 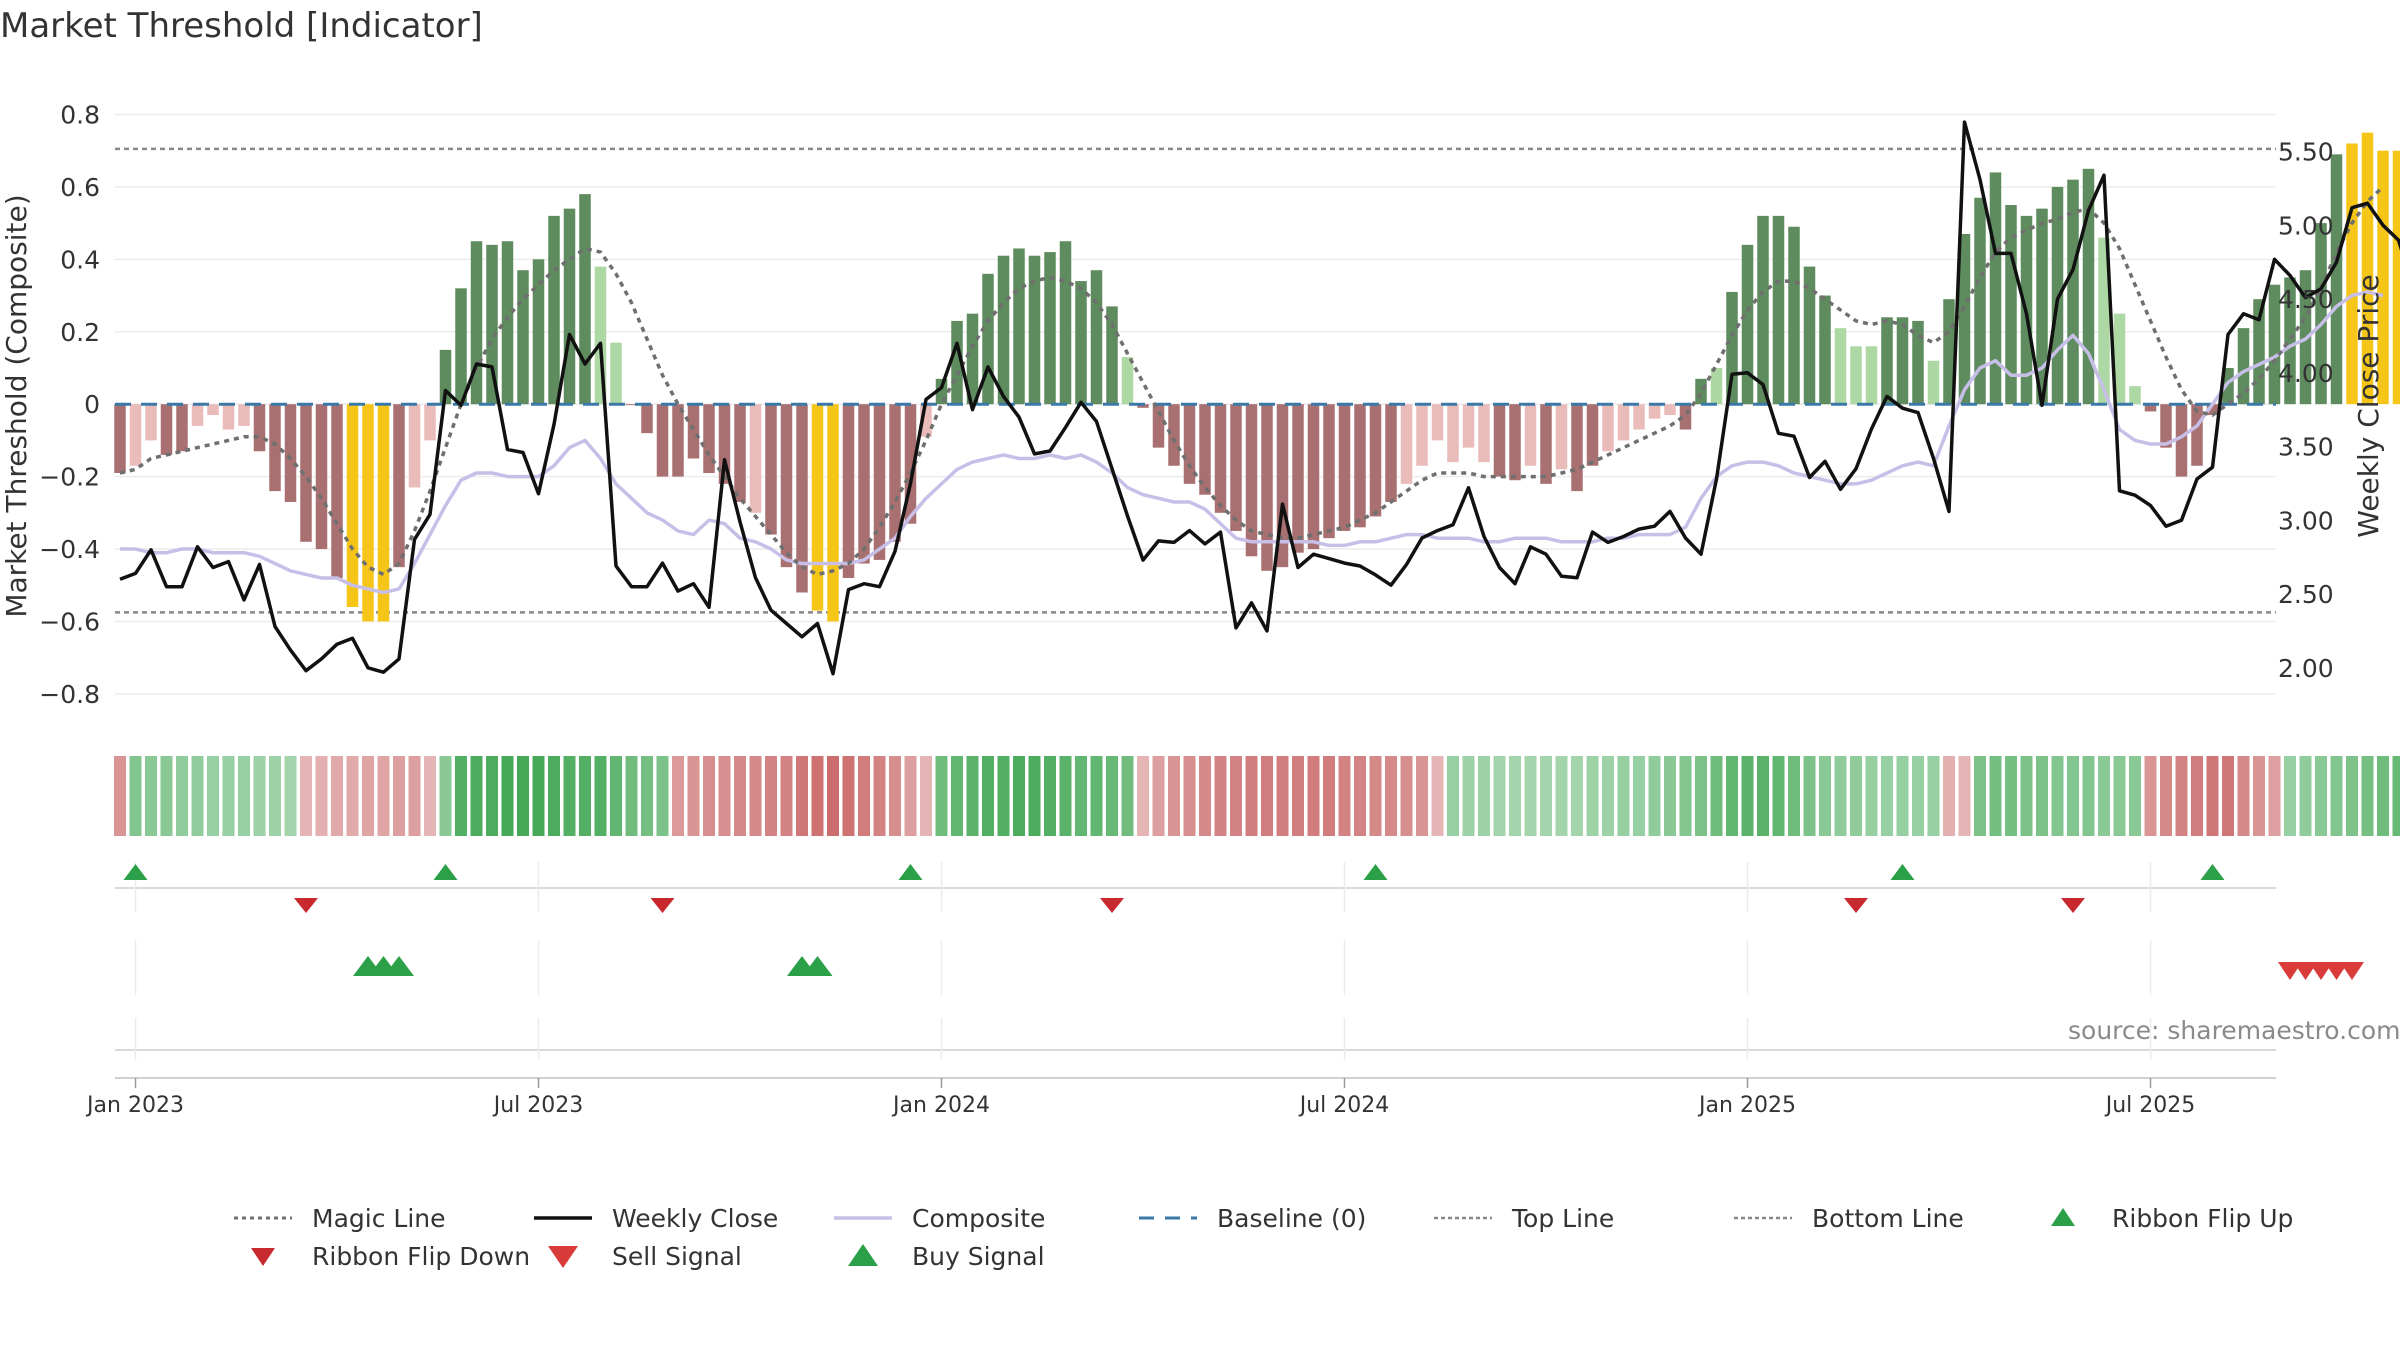 What do you see at coordinates (2161, 1218) in the screenshot?
I see `legend-ribbon-flip-up: Ribbon Flip Up` at bounding box center [2161, 1218].